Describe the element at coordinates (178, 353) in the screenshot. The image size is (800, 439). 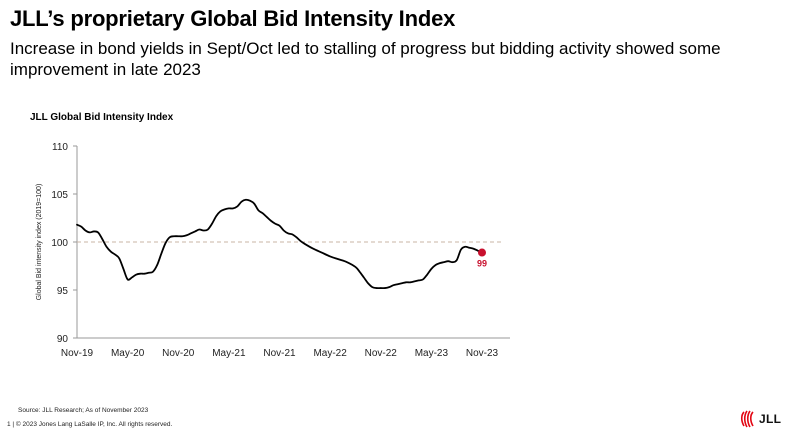
I see `x-tick-label: Nov-20` at that location.